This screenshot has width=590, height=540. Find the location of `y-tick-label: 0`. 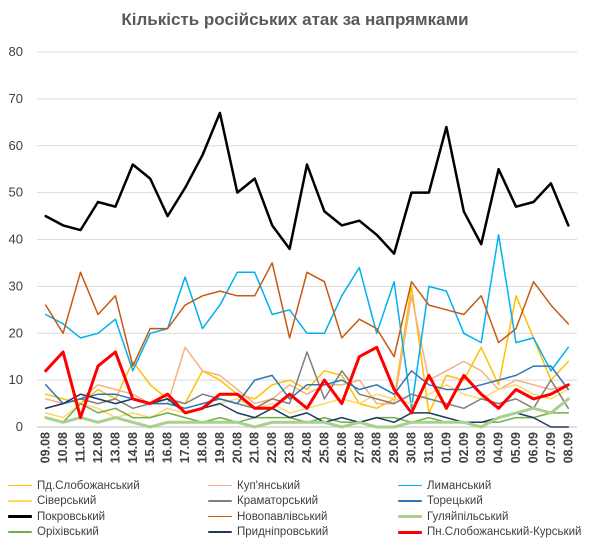

y-tick-label: 0 is located at coordinates (19, 426).